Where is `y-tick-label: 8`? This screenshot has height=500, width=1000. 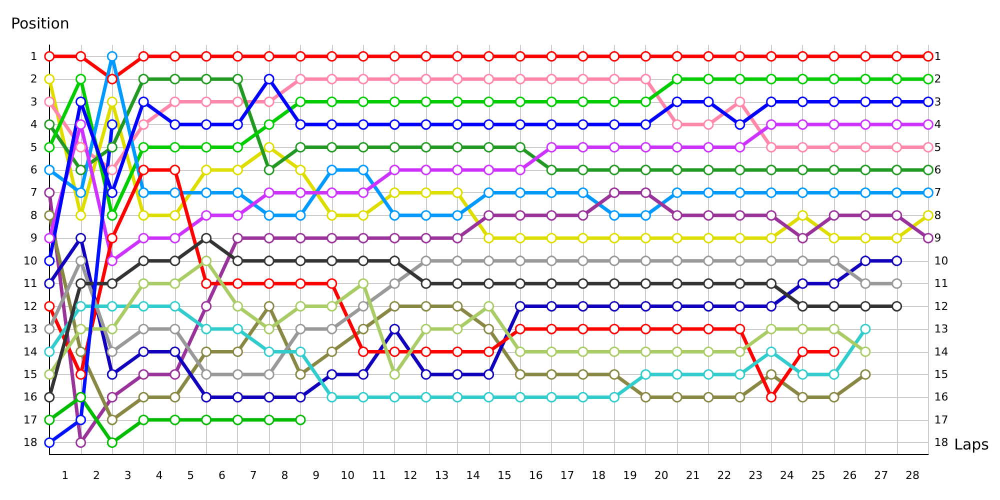 y-tick-label: 8 is located at coordinates (34, 215).